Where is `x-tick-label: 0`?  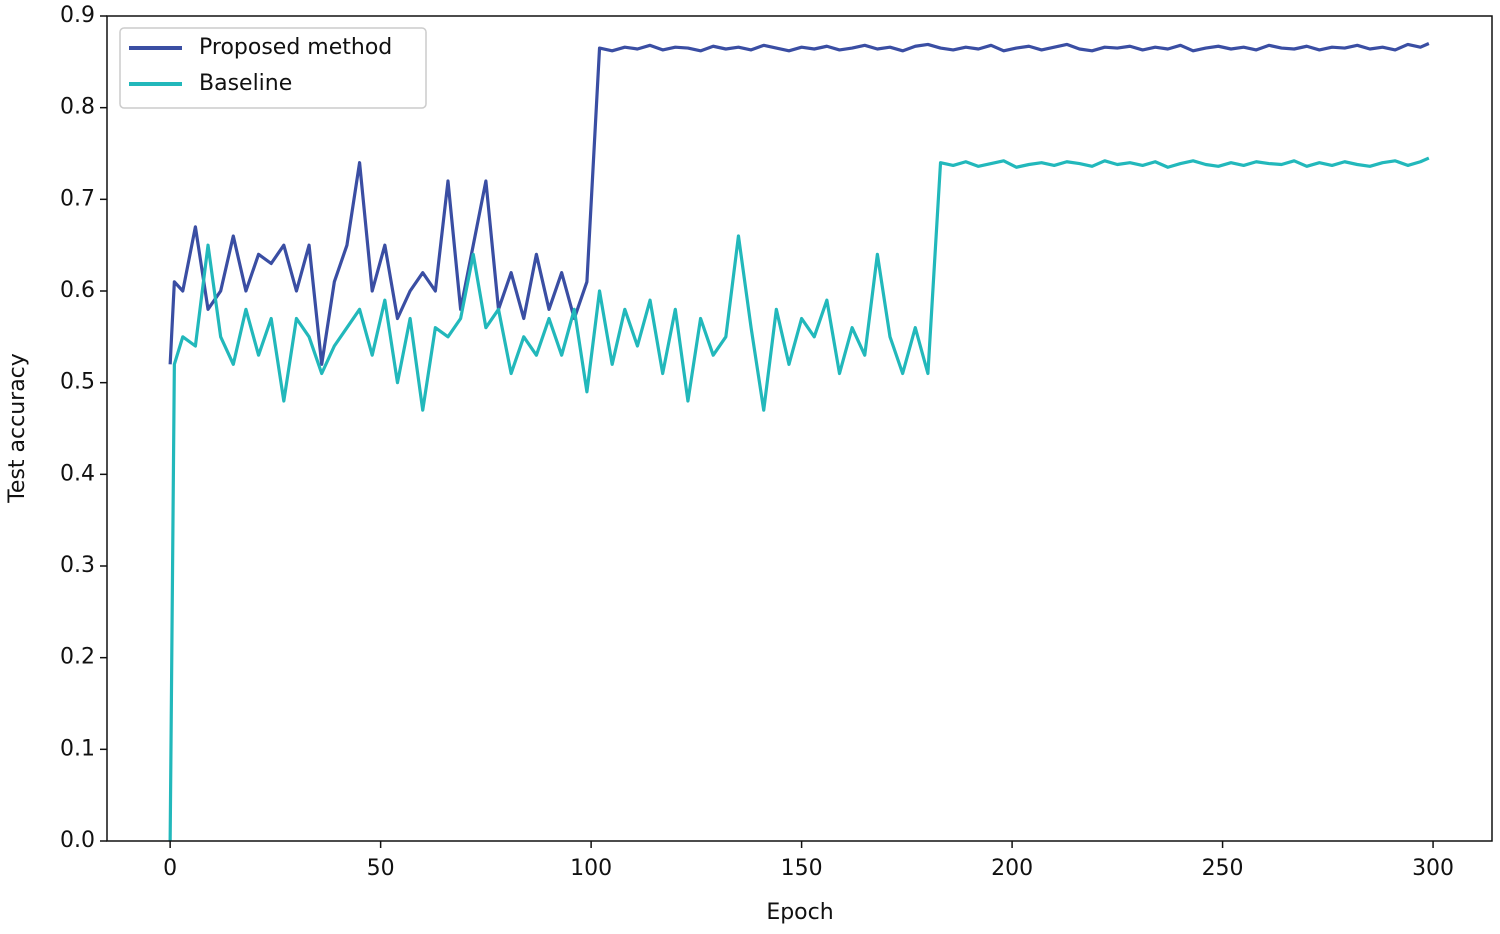
x-tick-label: 0 is located at coordinates (170, 868).